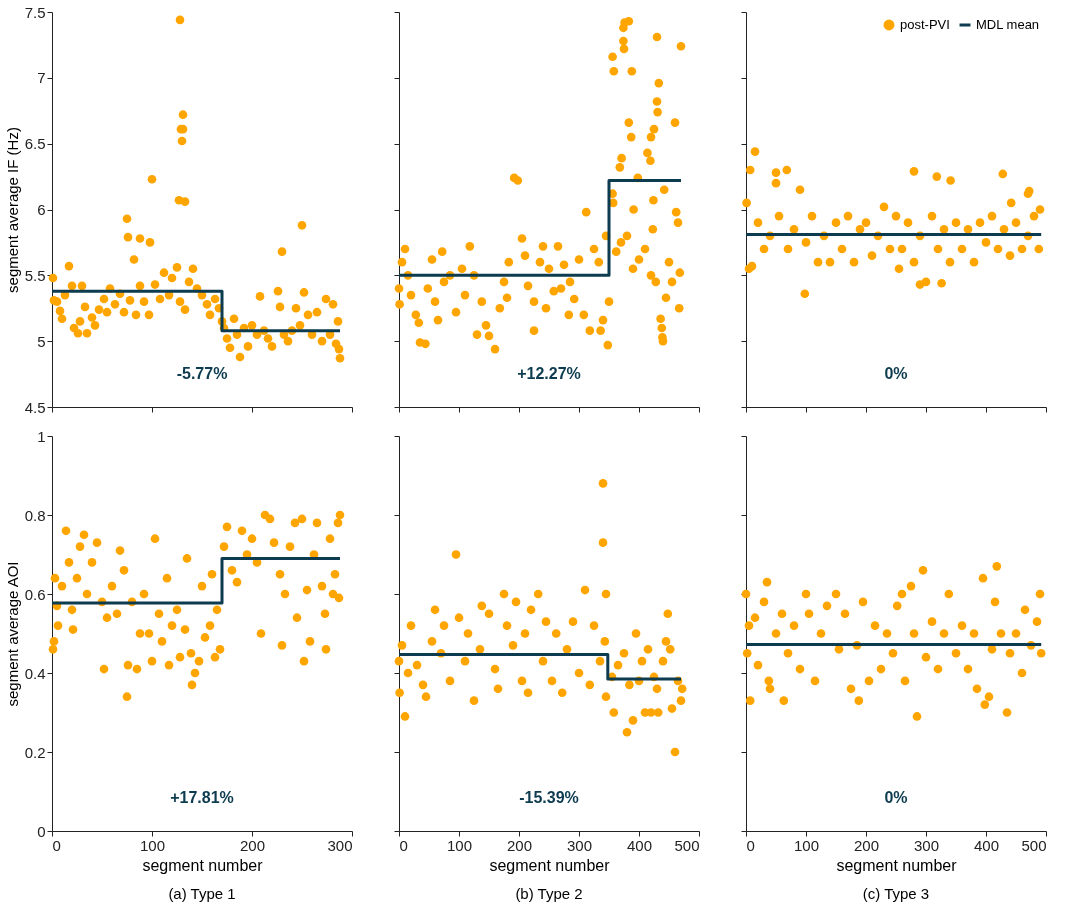 The height and width of the screenshot is (915, 1075). What do you see at coordinates (41, 831) in the screenshot?
I see `y-tick-label: 0` at bounding box center [41, 831].